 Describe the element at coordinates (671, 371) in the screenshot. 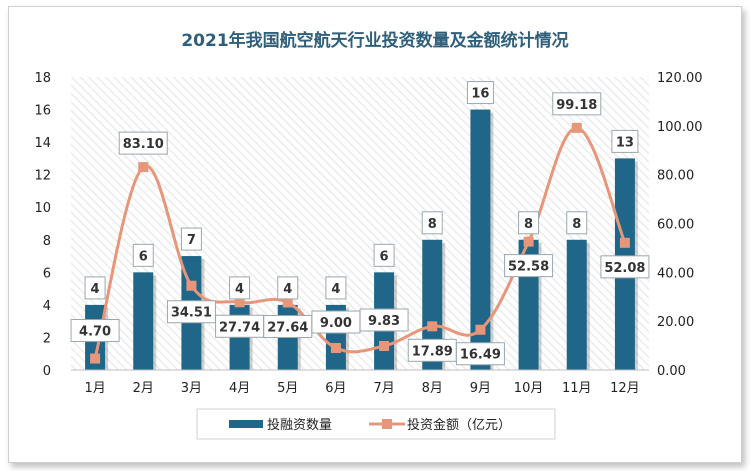

I see `y-right-tick-label: 0.00` at that location.